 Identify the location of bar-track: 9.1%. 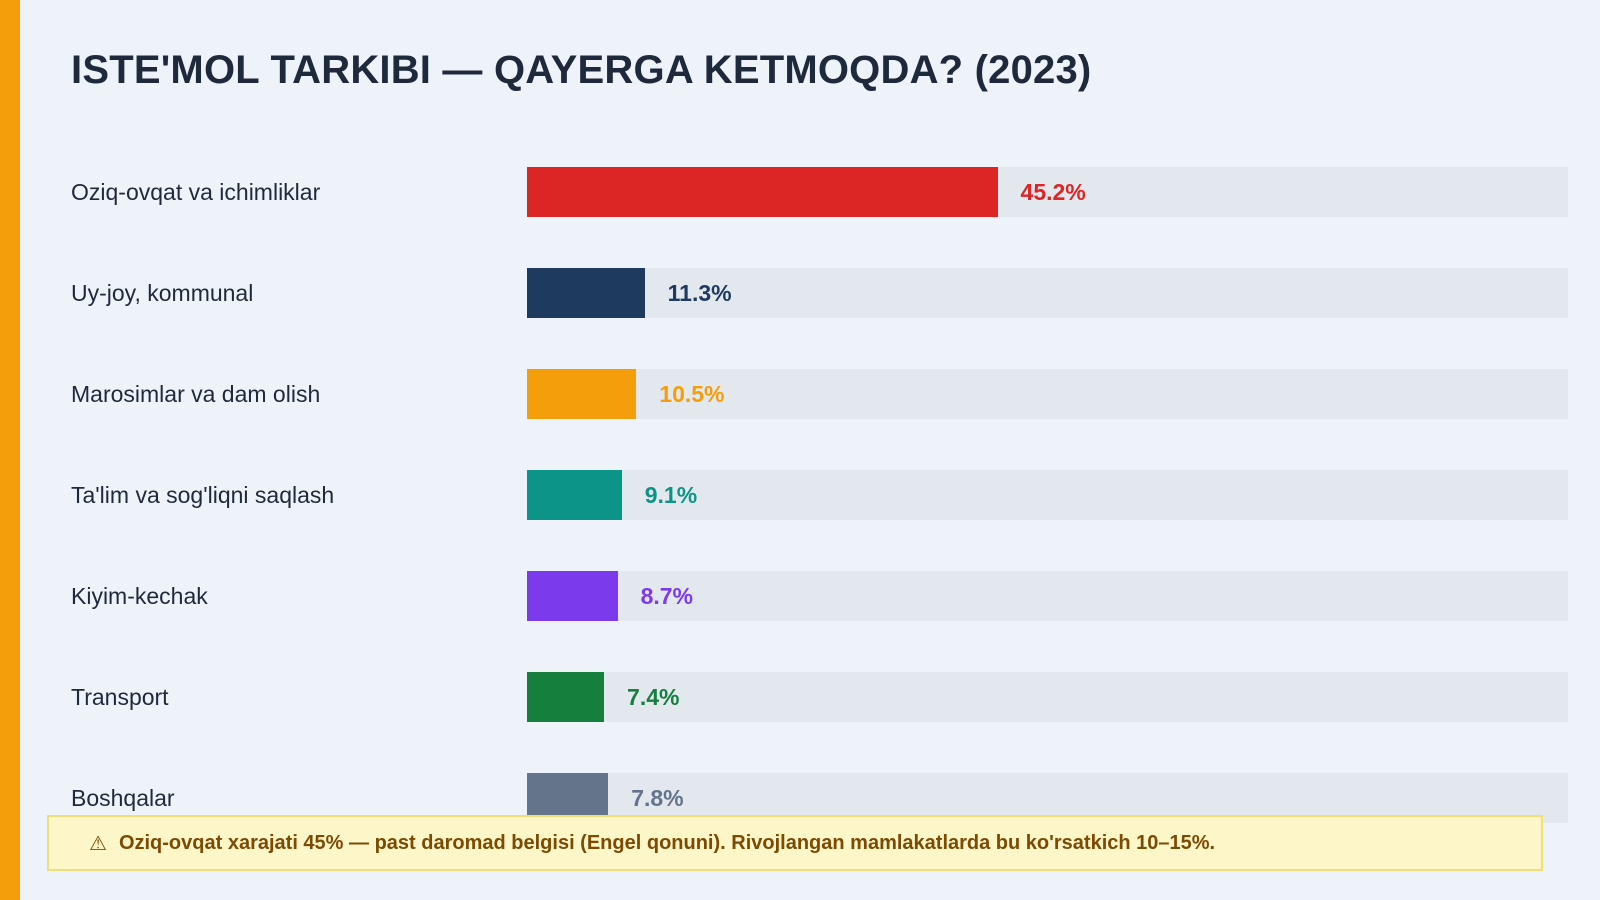
(1047, 495).